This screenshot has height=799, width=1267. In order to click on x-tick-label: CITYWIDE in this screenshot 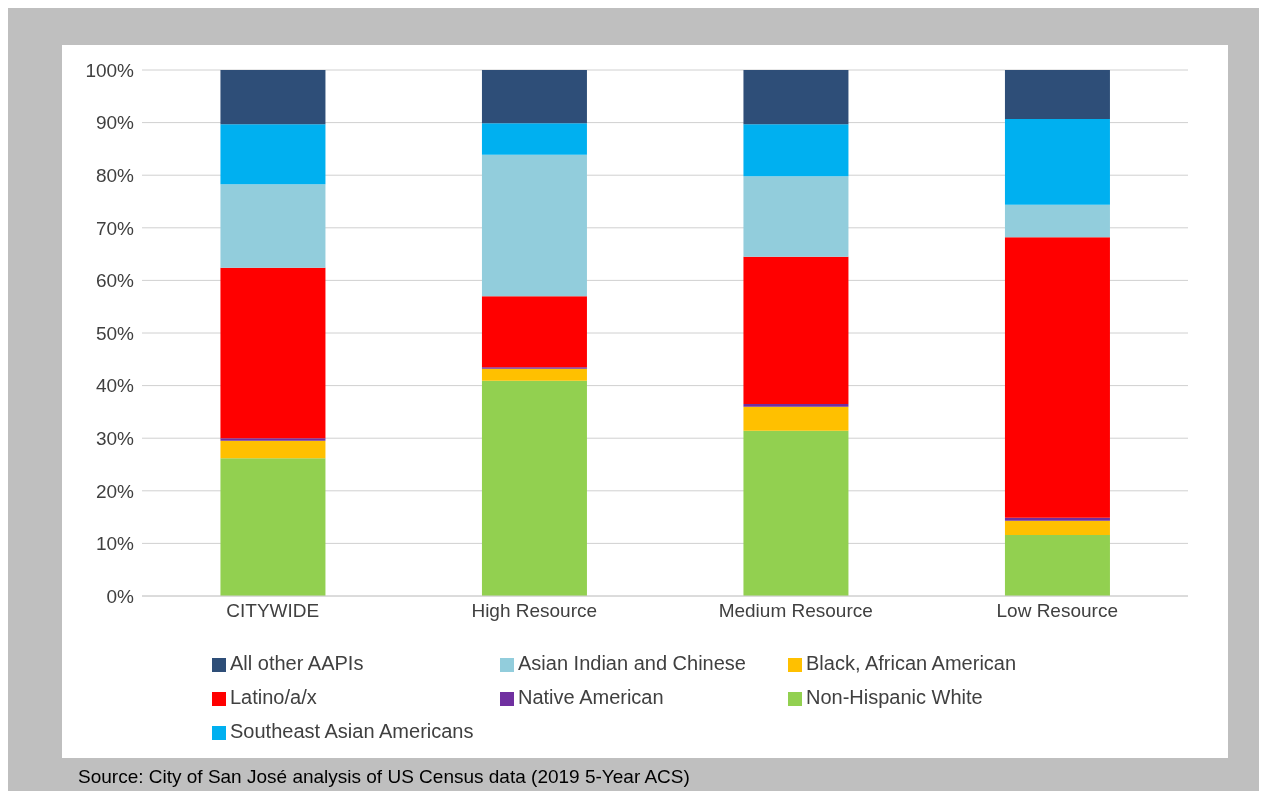, I will do `click(273, 611)`.